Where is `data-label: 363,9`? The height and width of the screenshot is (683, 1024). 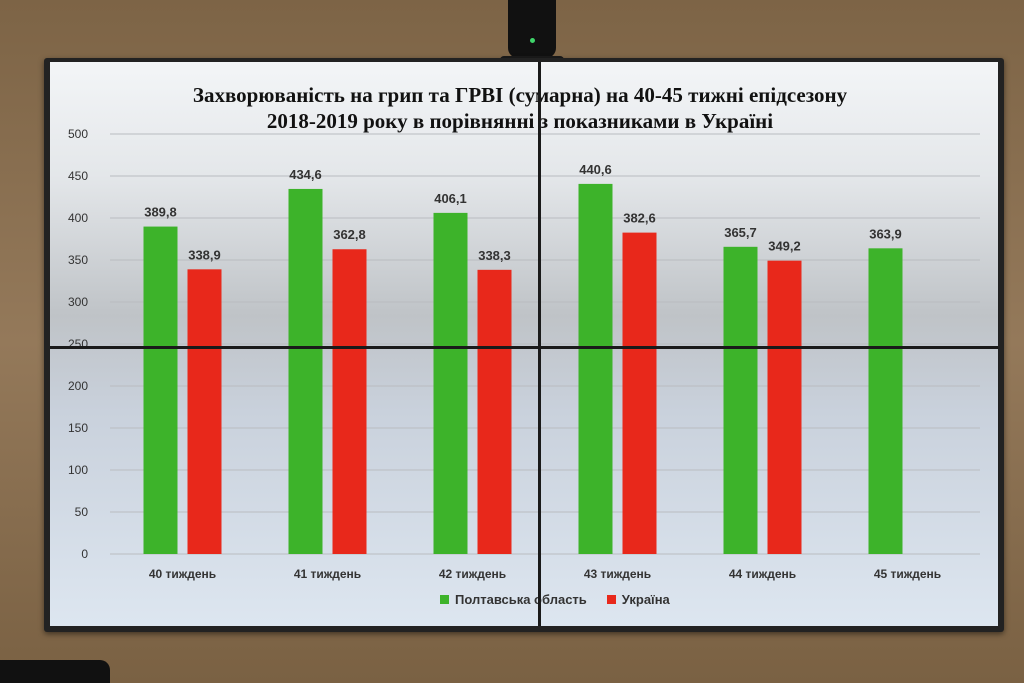
data-label: 363,9 is located at coordinates (885, 233).